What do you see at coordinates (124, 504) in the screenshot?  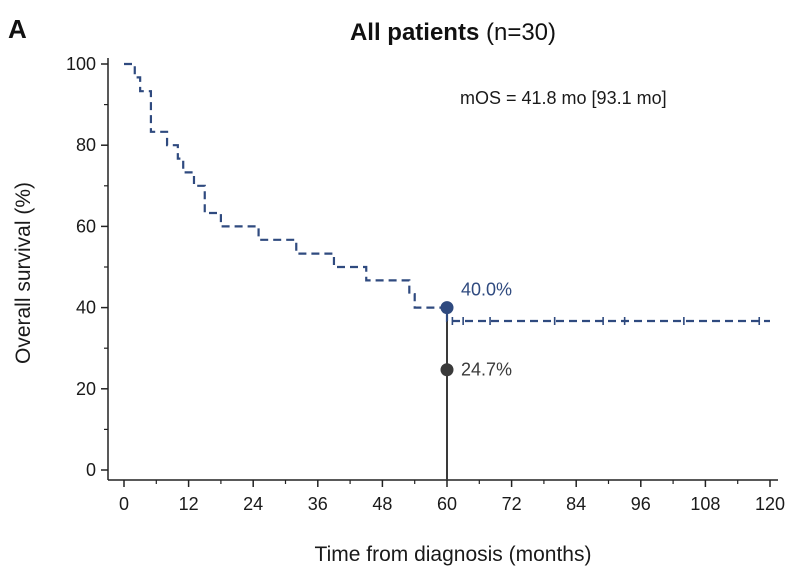 I see `x-tick-label: 0` at bounding box center [124, 504].